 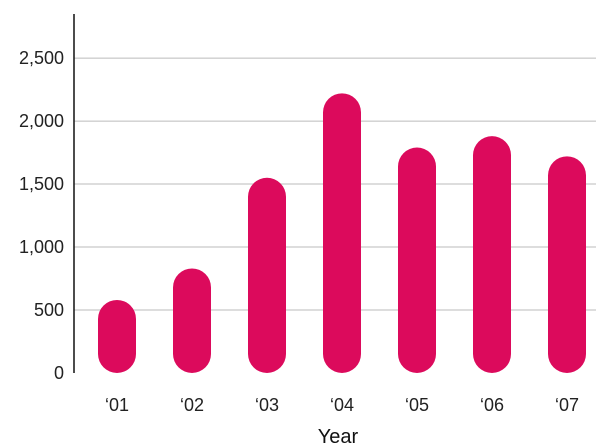 What do you see at coordinates (41, 184) in the screenshot?
I see `y-tick-label: 1,500` at bounding box center [41, 184].